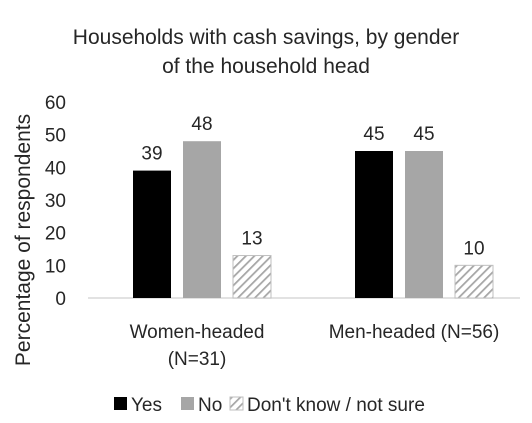  What do you see at coordinates (315, 346) in the screenshot?
I see `x-axis-category-labels: Women-headed (N=31) Men-headed (N=56)` at bounding box center [315, 346].